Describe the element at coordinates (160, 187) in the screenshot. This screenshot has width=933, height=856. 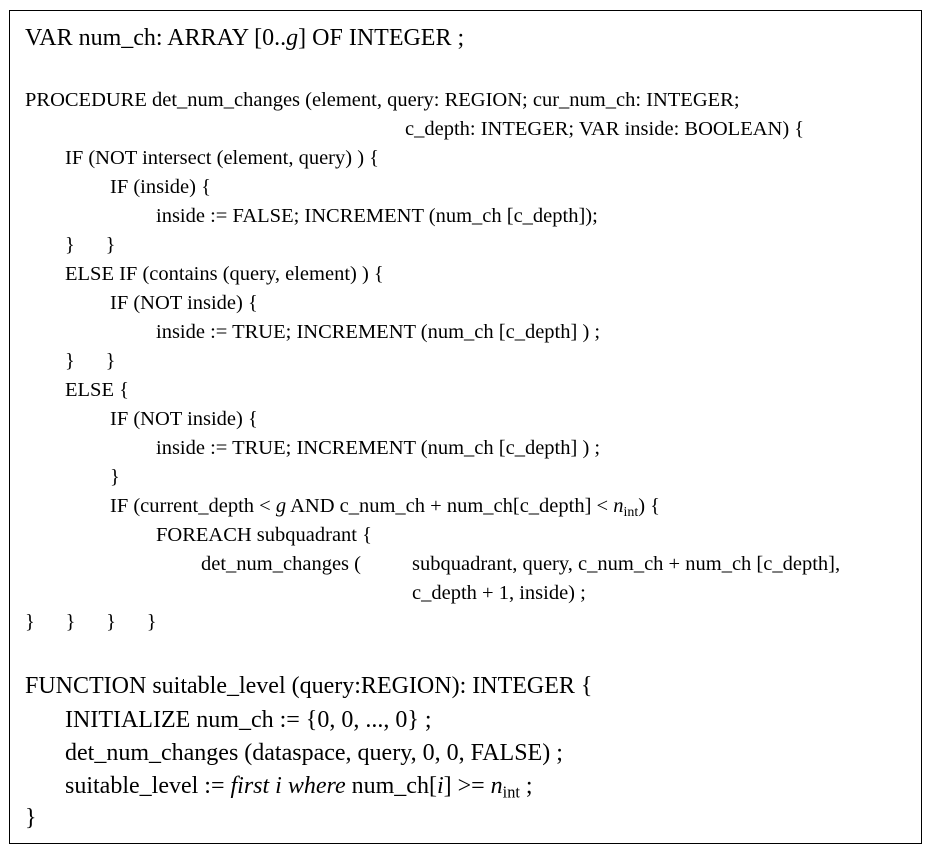
I see `if-inside-line: IF (inside) {` at that location.